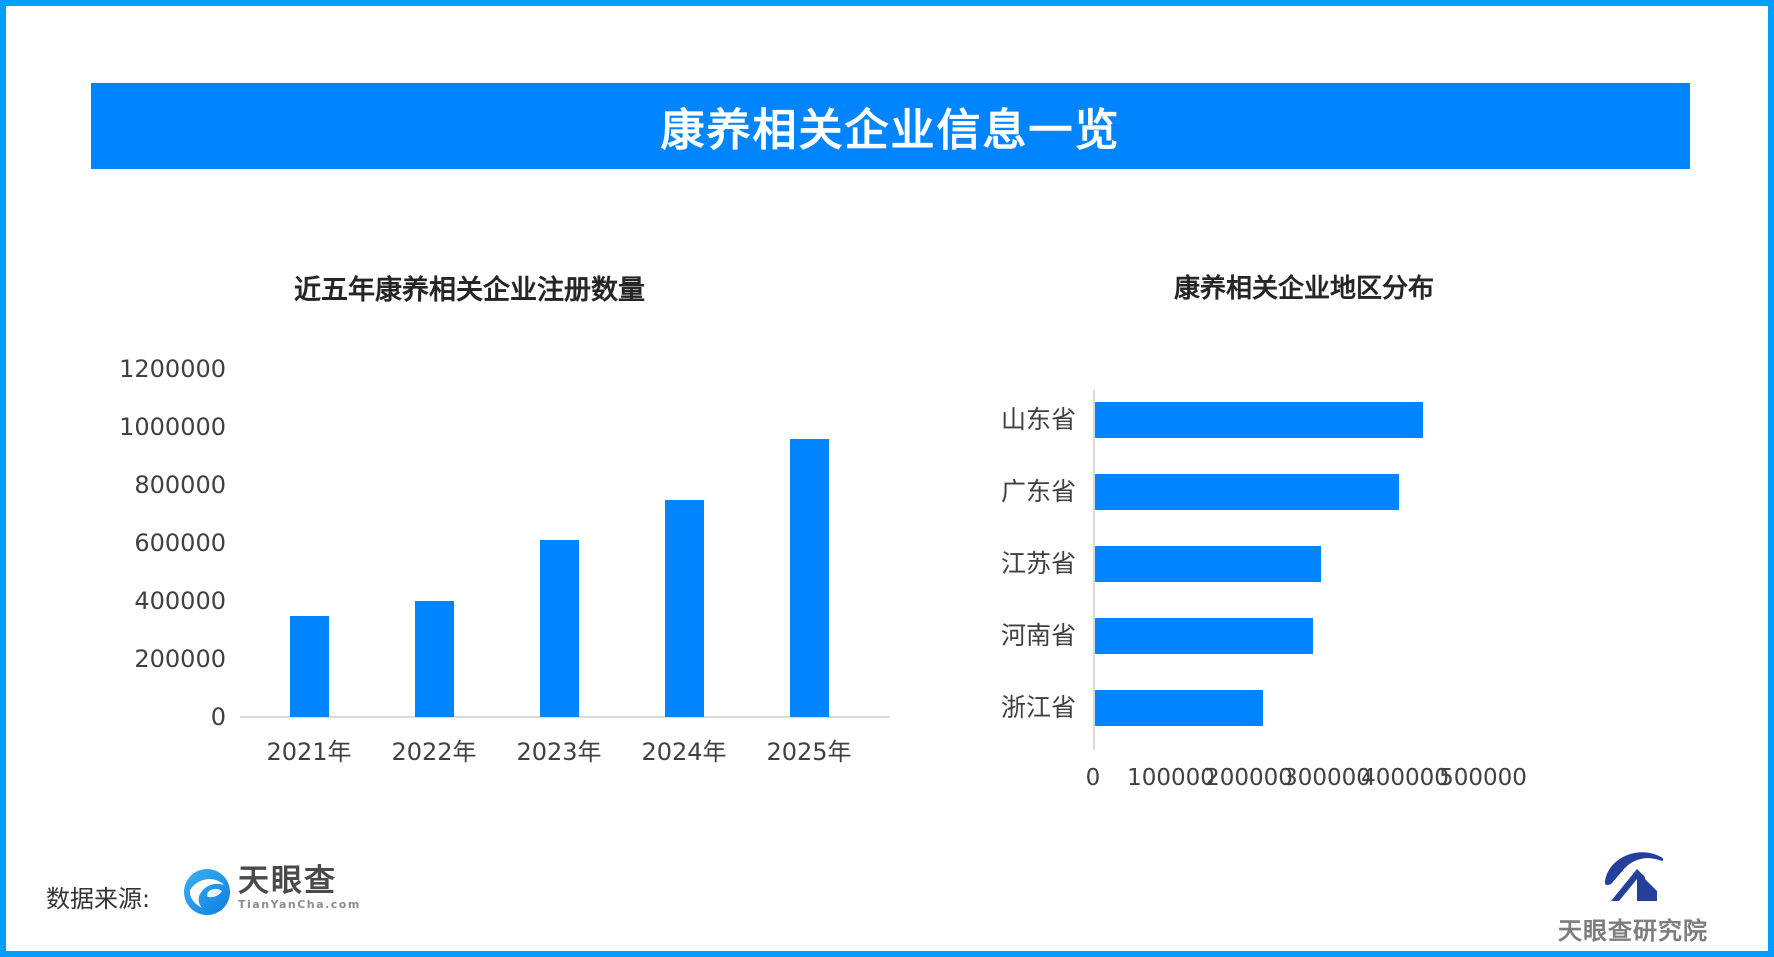 This screenshot has width=1774, height=957. What do you see at coordinates (180, 543) in the screenshot?
I see `y-axis-tick-label: 600000` at bounding box center [180, 543].